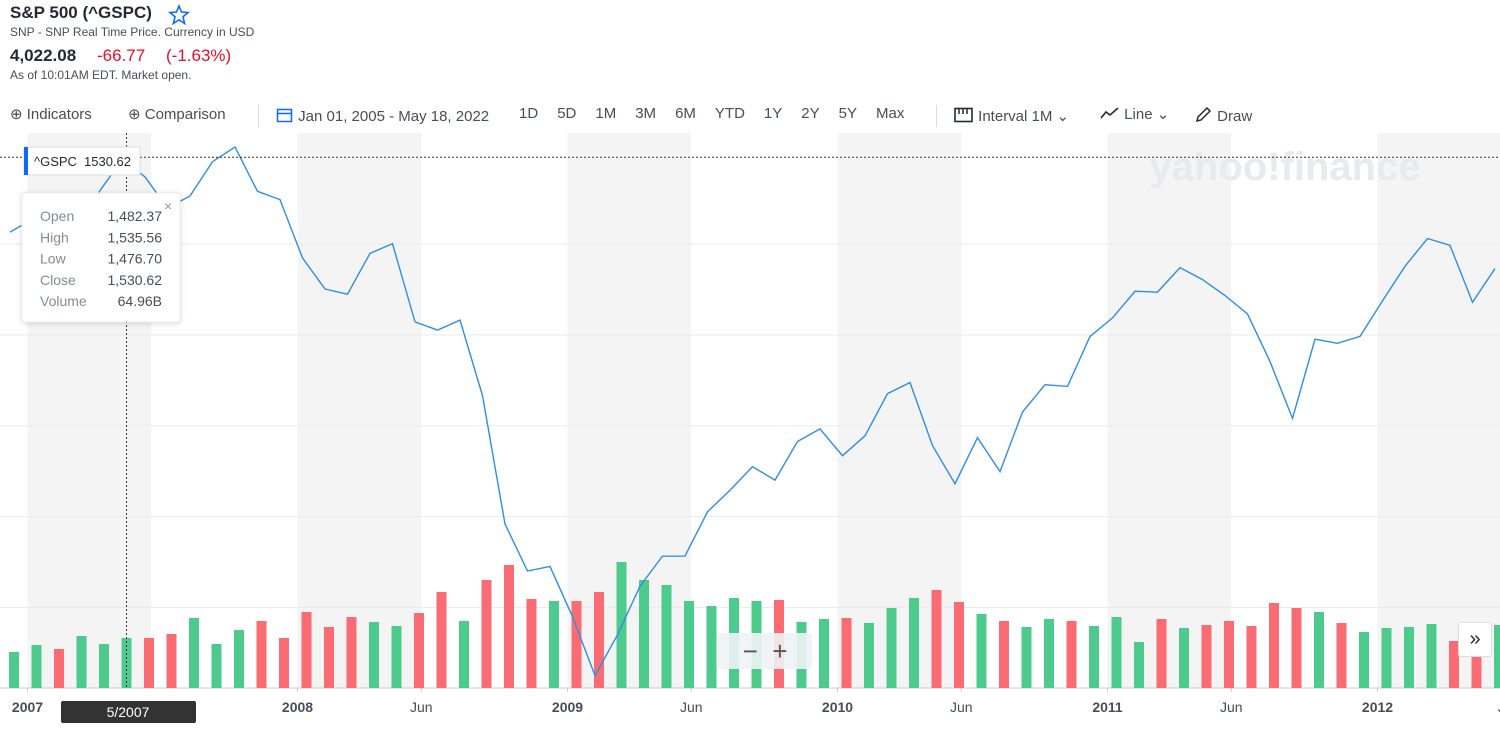 This screenshot has width=1500, height=737. What do you see at coordinates (1235, 116) in the screenshot?
I see `draw-label: Draw` at bounding box center [1235, 116].